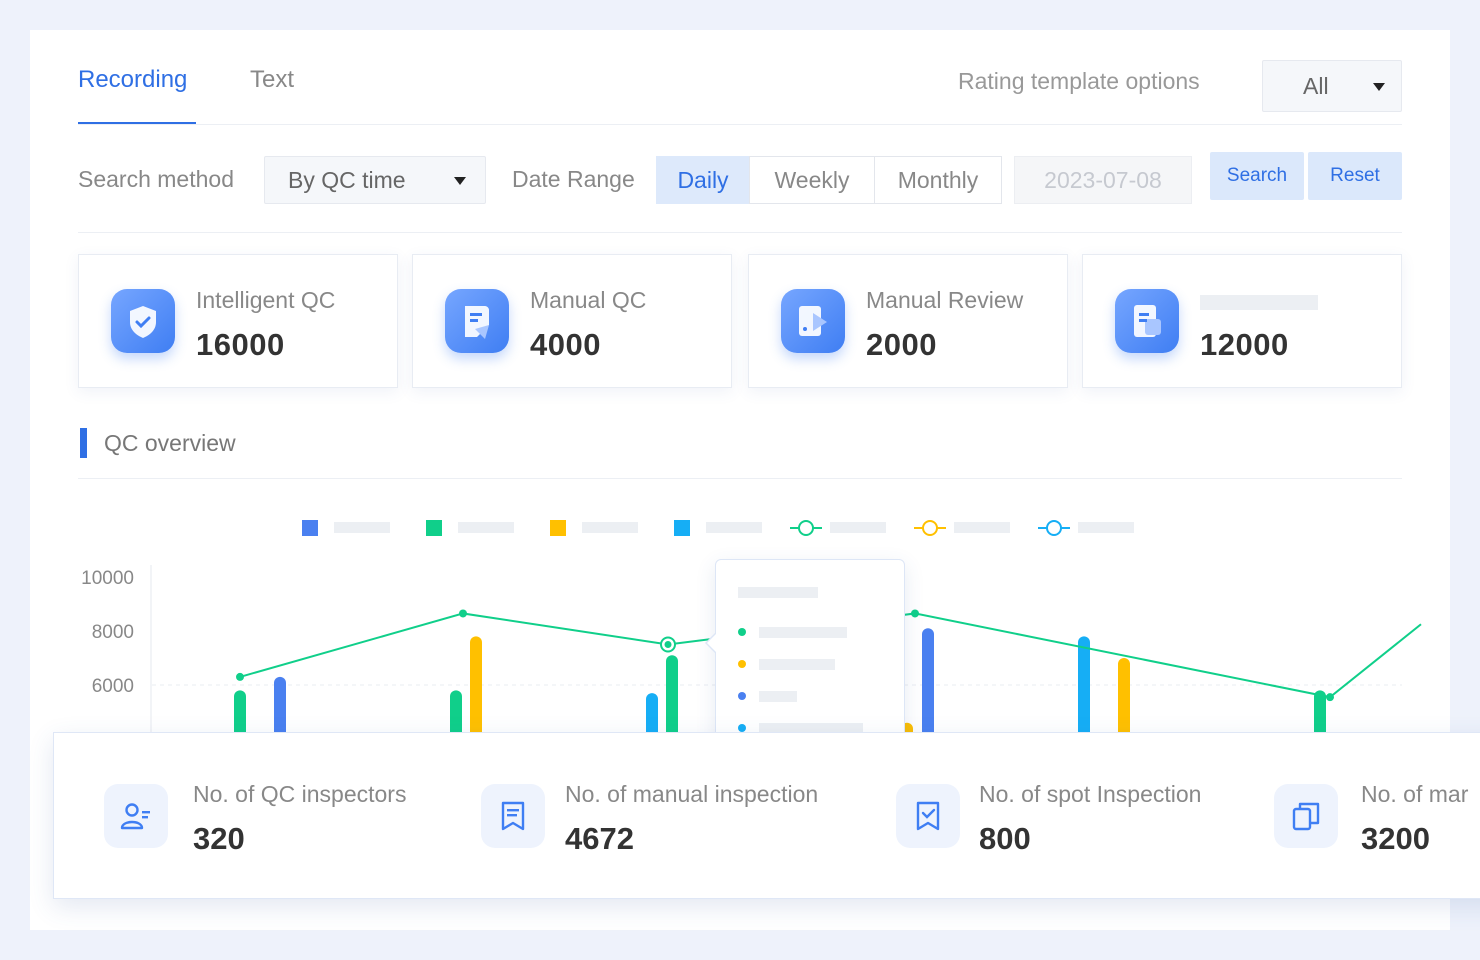  I want to click on reset-button: Reset, so click(1355, 176).